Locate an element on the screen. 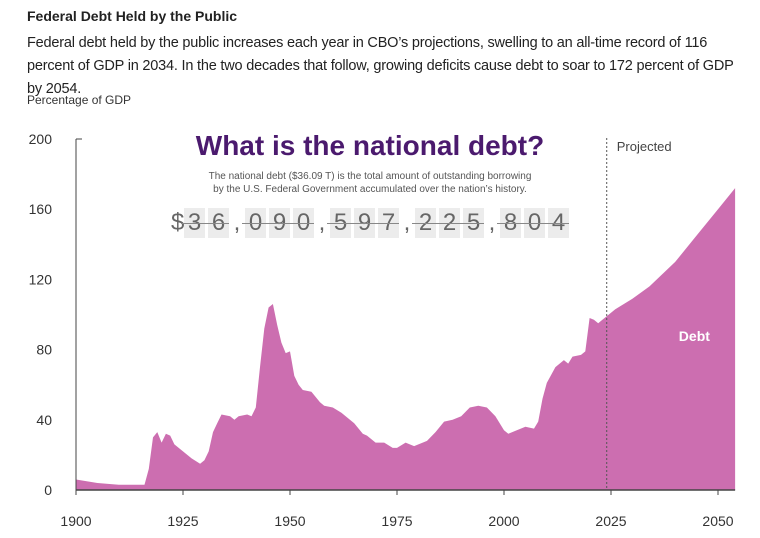 The image size is (760, 538). chart-title: Federal Debt Held by the Public is located at coordinates (132, 16).